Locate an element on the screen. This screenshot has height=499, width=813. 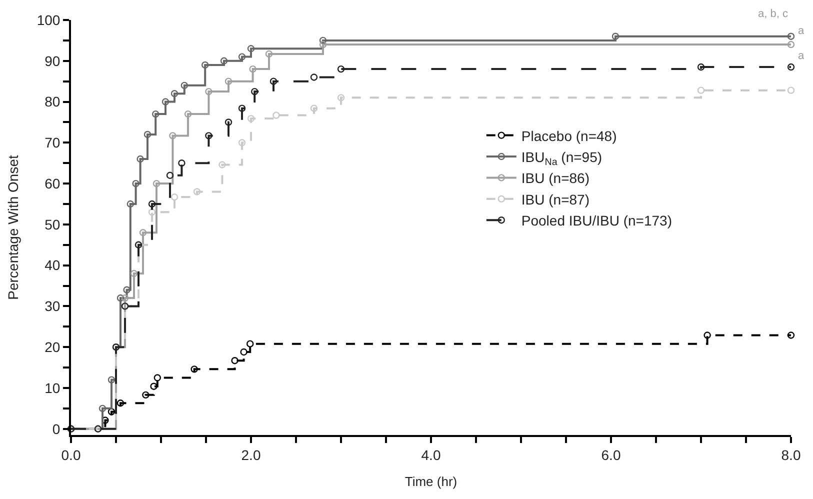
x-tick-label: 8.0 is located at coordinates (791, 454).